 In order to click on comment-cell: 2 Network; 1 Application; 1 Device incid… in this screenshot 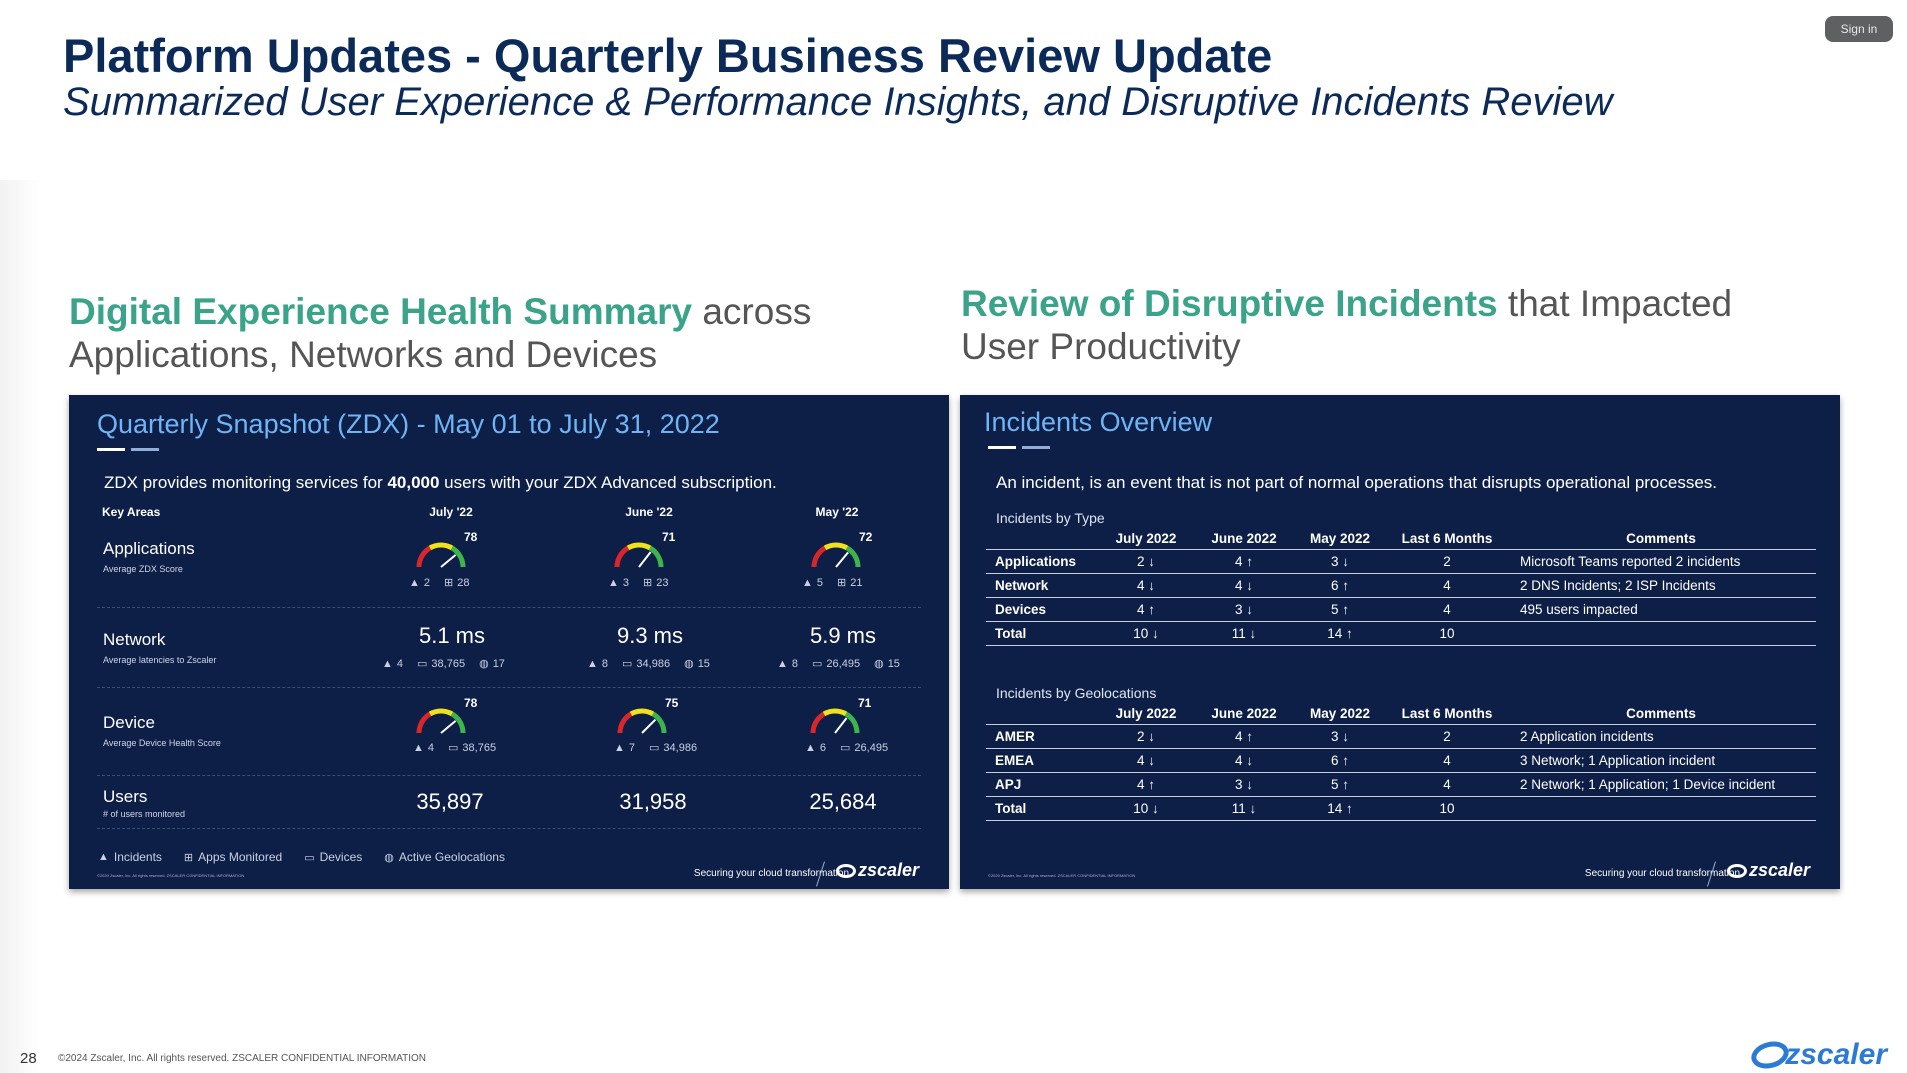, I will do `click(1661, 784)`.